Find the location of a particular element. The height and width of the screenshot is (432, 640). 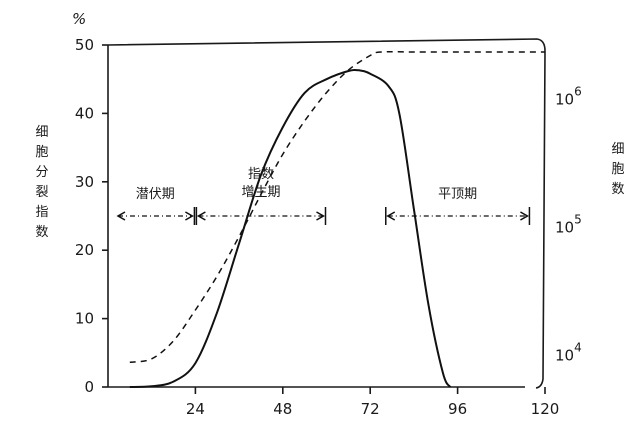

left-axis-label-line: 数 is located at coordinates (41, 232).